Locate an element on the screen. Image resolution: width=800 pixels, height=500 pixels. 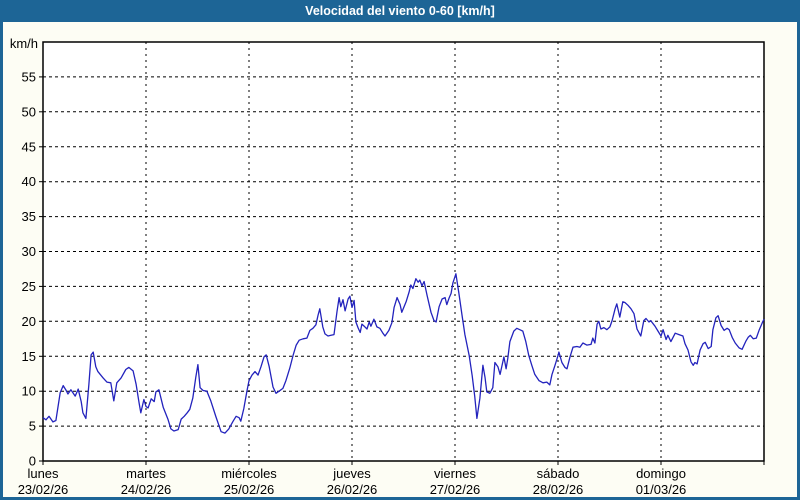
x-day-label: martes is located at coordinates (146, 473).